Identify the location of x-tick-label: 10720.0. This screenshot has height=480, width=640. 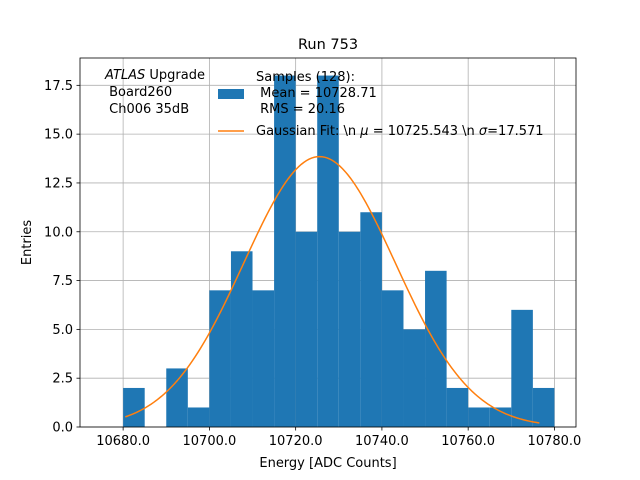
(296, 441).